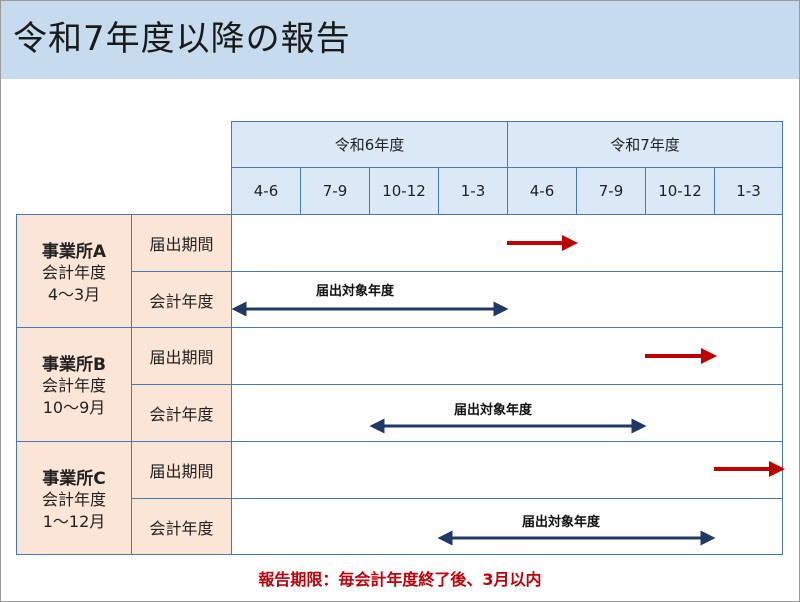  I want to click on office-a-label: 事業所A 会計年度 4～3月, so click(74, 271).